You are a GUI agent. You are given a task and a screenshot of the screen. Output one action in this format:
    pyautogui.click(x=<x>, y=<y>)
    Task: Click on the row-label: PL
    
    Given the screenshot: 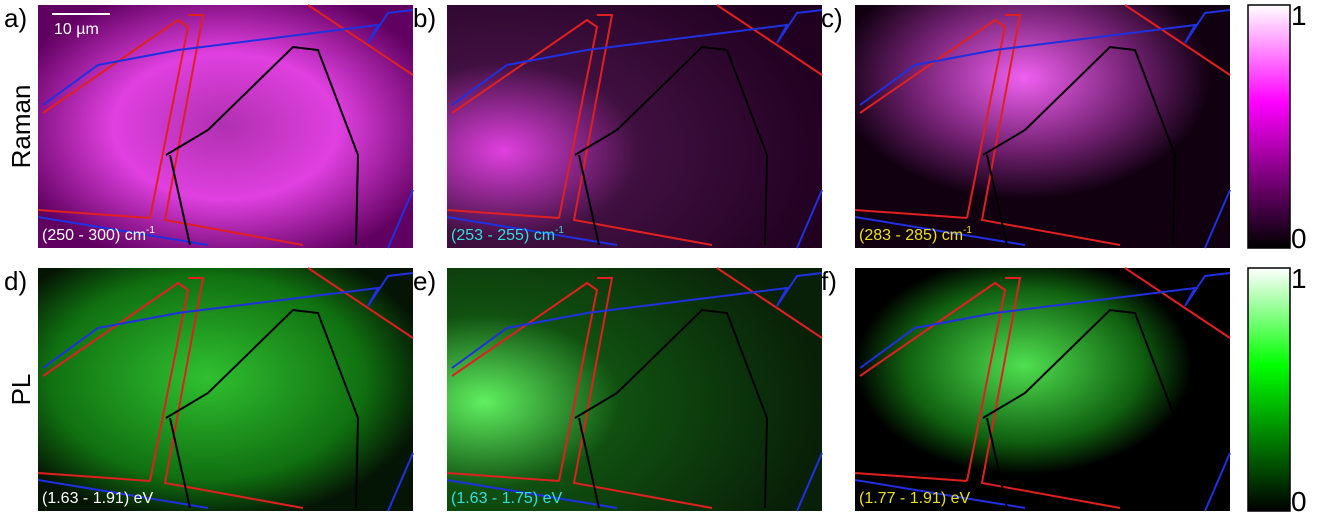 What is the action you would take?
    pyautogui.click(x=21, y=390)
    